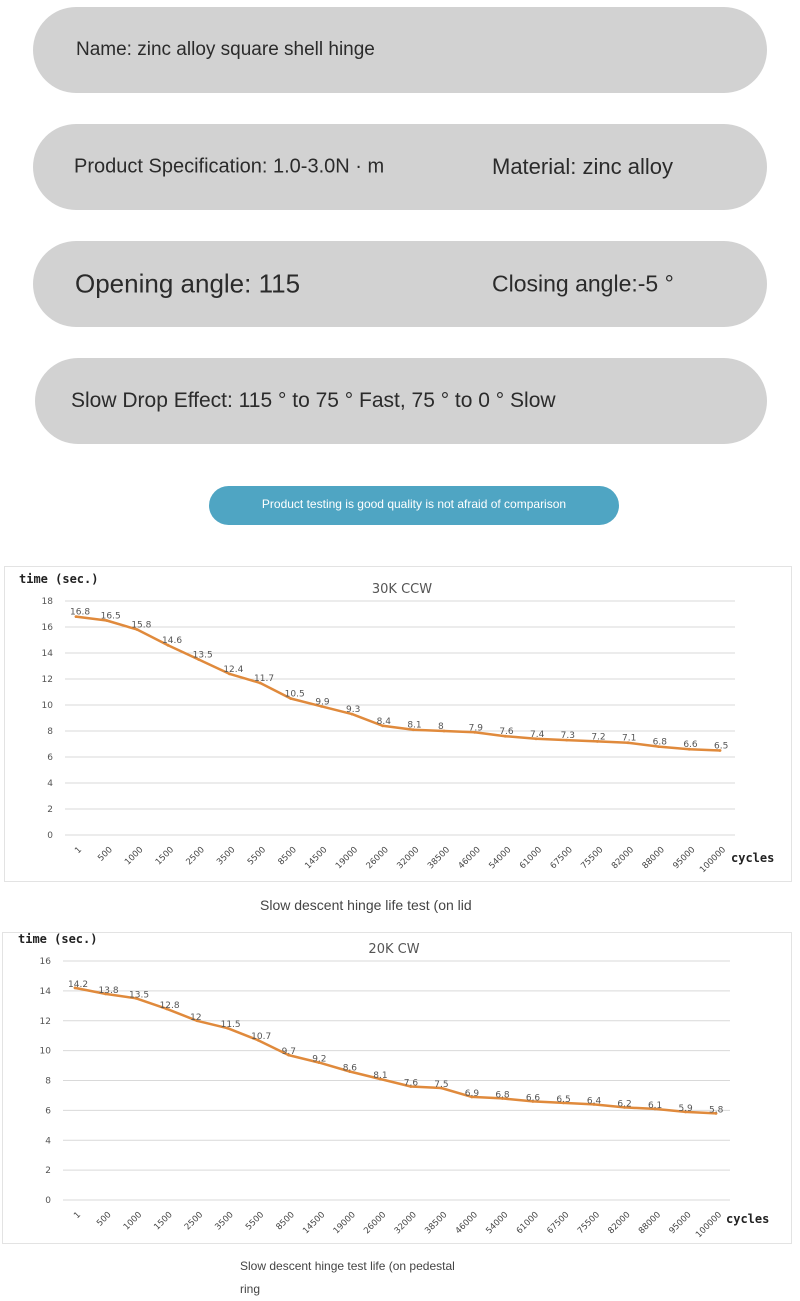  I want to click on opening-angle: Opening angle: 115, so click(188, 283).